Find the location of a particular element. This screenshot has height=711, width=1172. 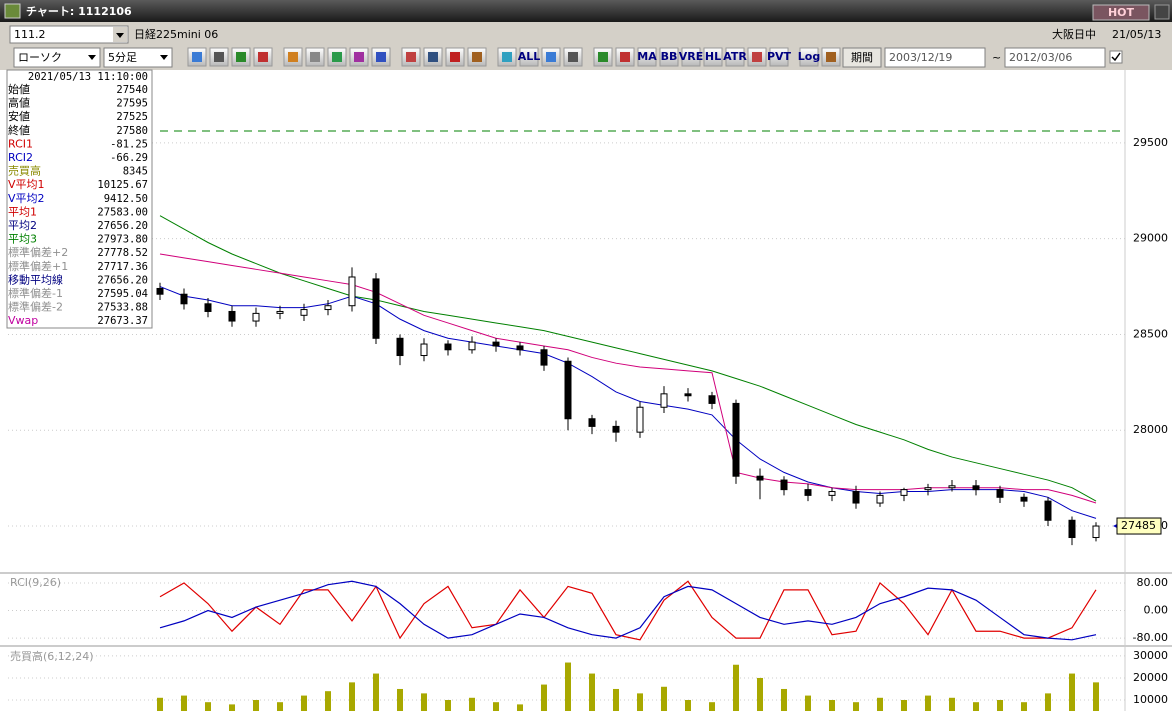

kind-combo is located at coordinates (57, 57).